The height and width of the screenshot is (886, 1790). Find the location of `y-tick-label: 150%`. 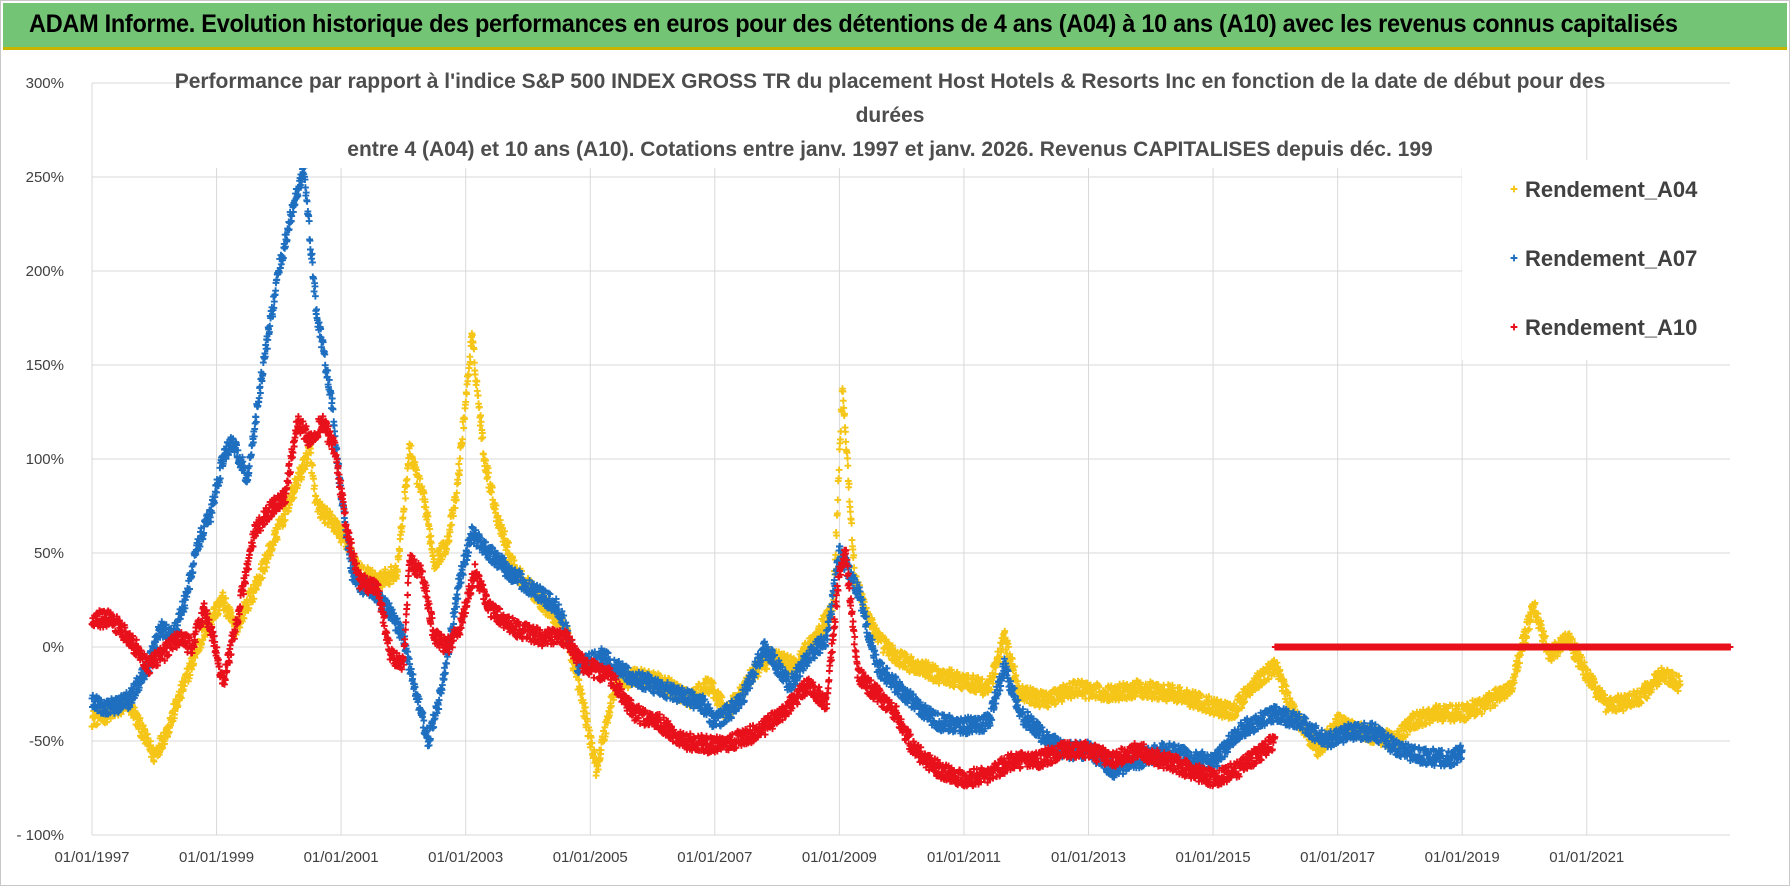

y-tick-label: 150% is located at coordinates (45, 365).